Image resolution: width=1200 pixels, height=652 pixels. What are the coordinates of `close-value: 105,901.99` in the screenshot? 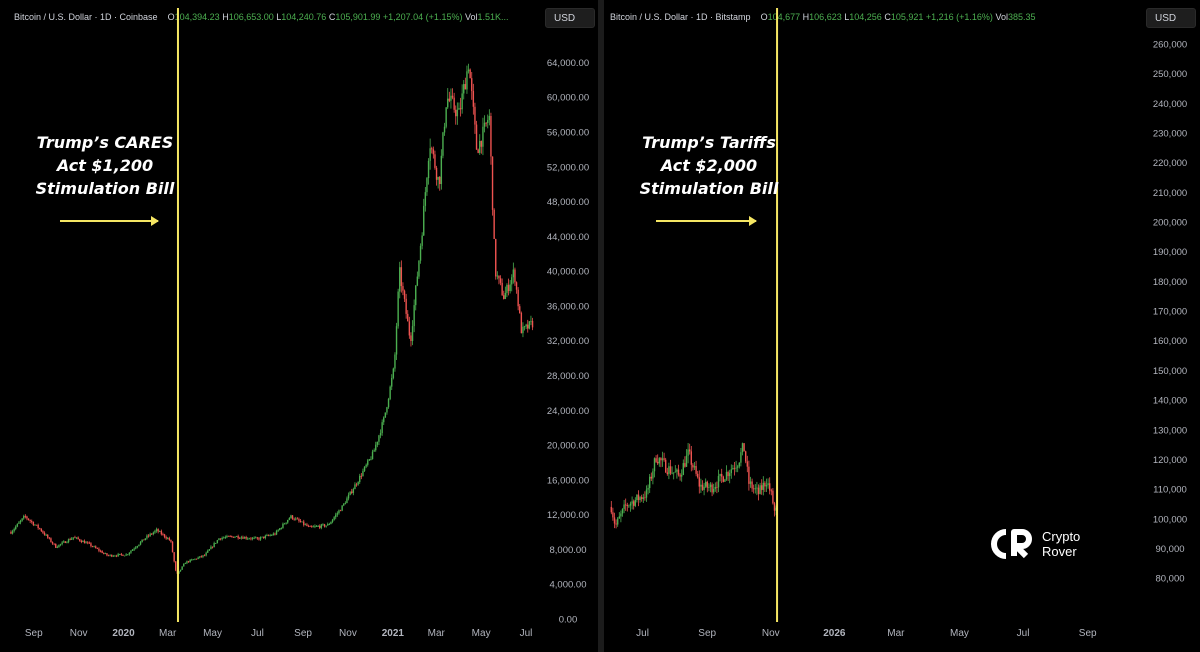 It's located at (358, 17).